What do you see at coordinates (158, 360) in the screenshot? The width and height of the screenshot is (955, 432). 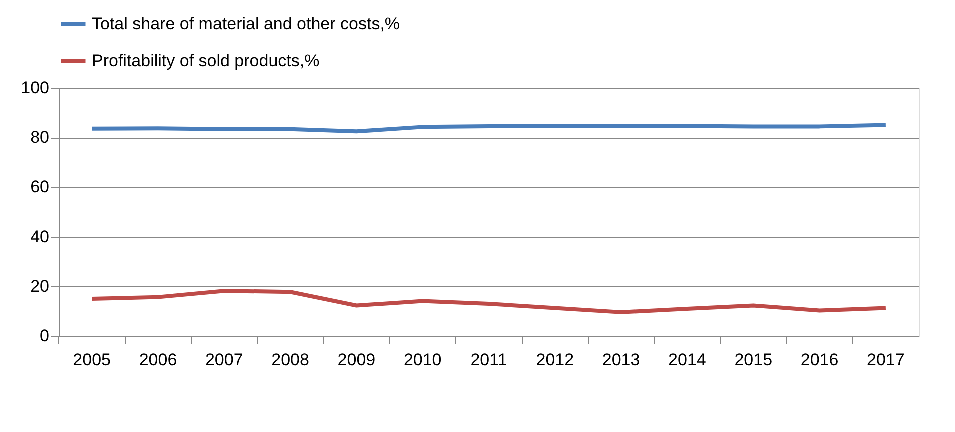 I see `x-tick-label: 2006` at bounding box center [158, 360].